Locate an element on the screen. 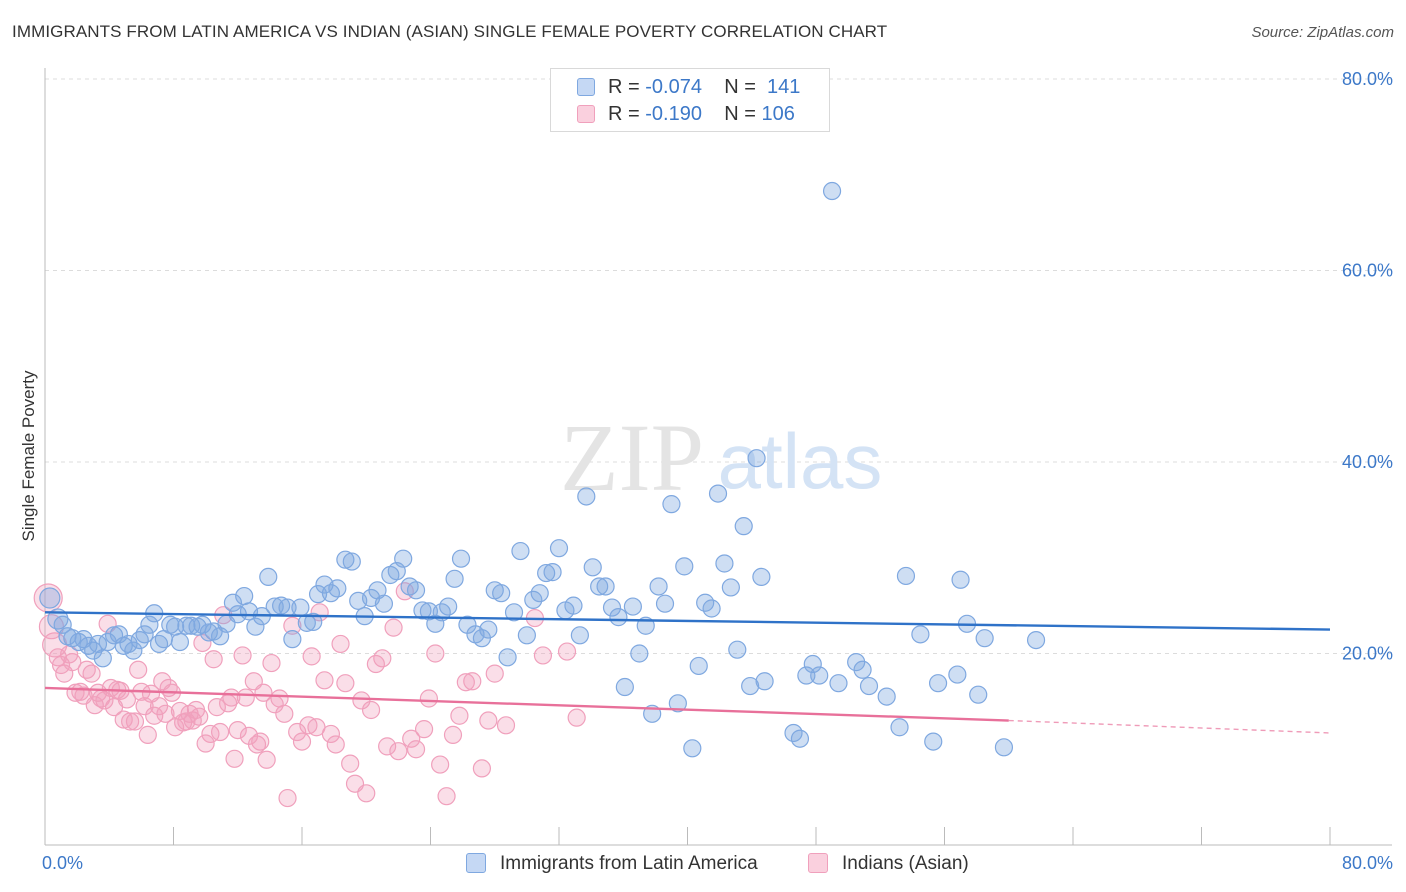 This screenshot has height=892, width=1406. legend-row-latin-america: R = -0.074 N = 141 is located at coordinates (688, 87).